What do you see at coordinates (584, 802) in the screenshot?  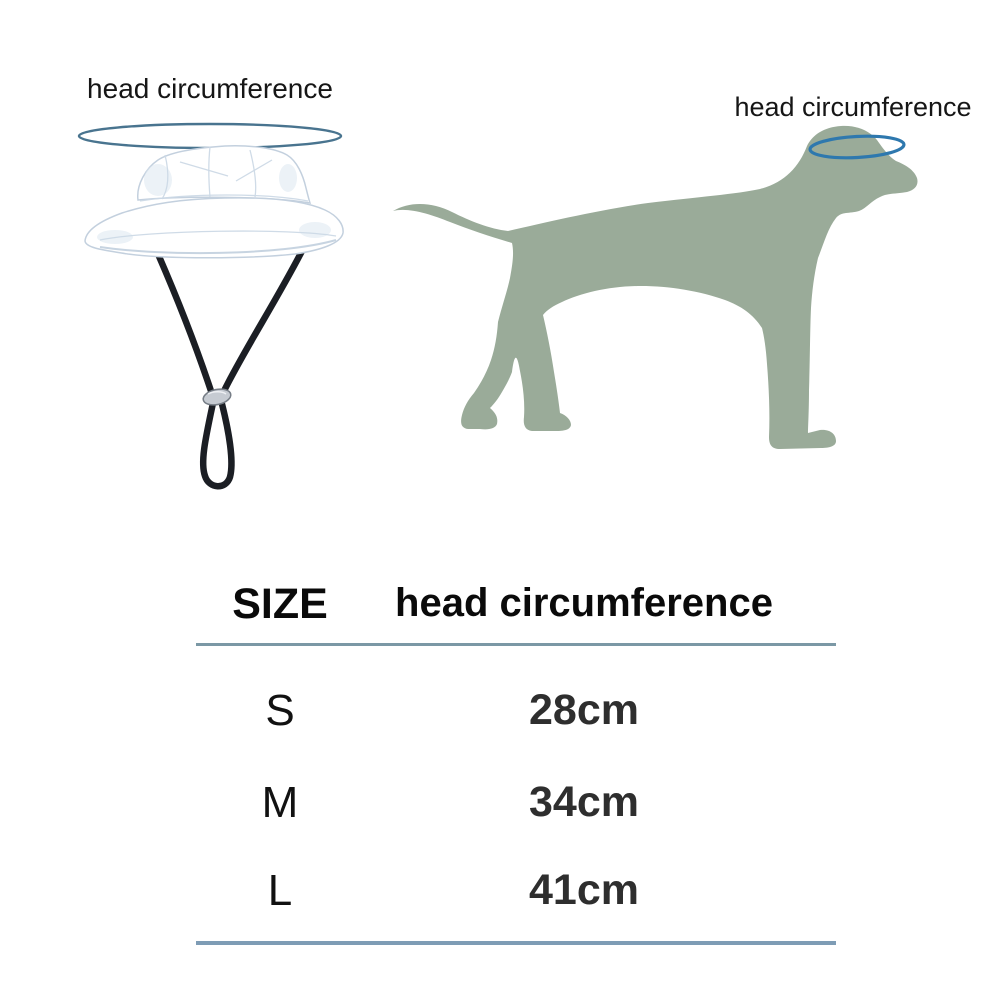 I see `value-cell: 34cm` at bounding box center [584, 802].